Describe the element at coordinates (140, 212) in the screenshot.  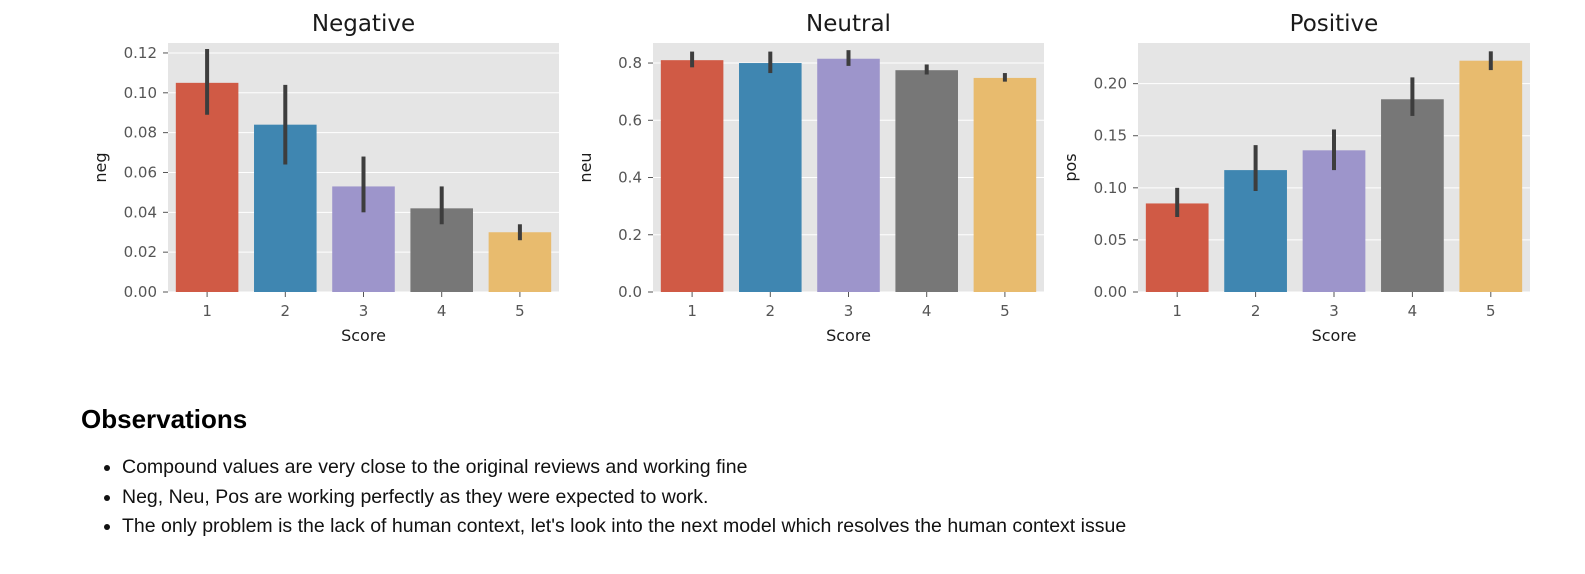
I see `y-tick-label: 0.04` at that location.